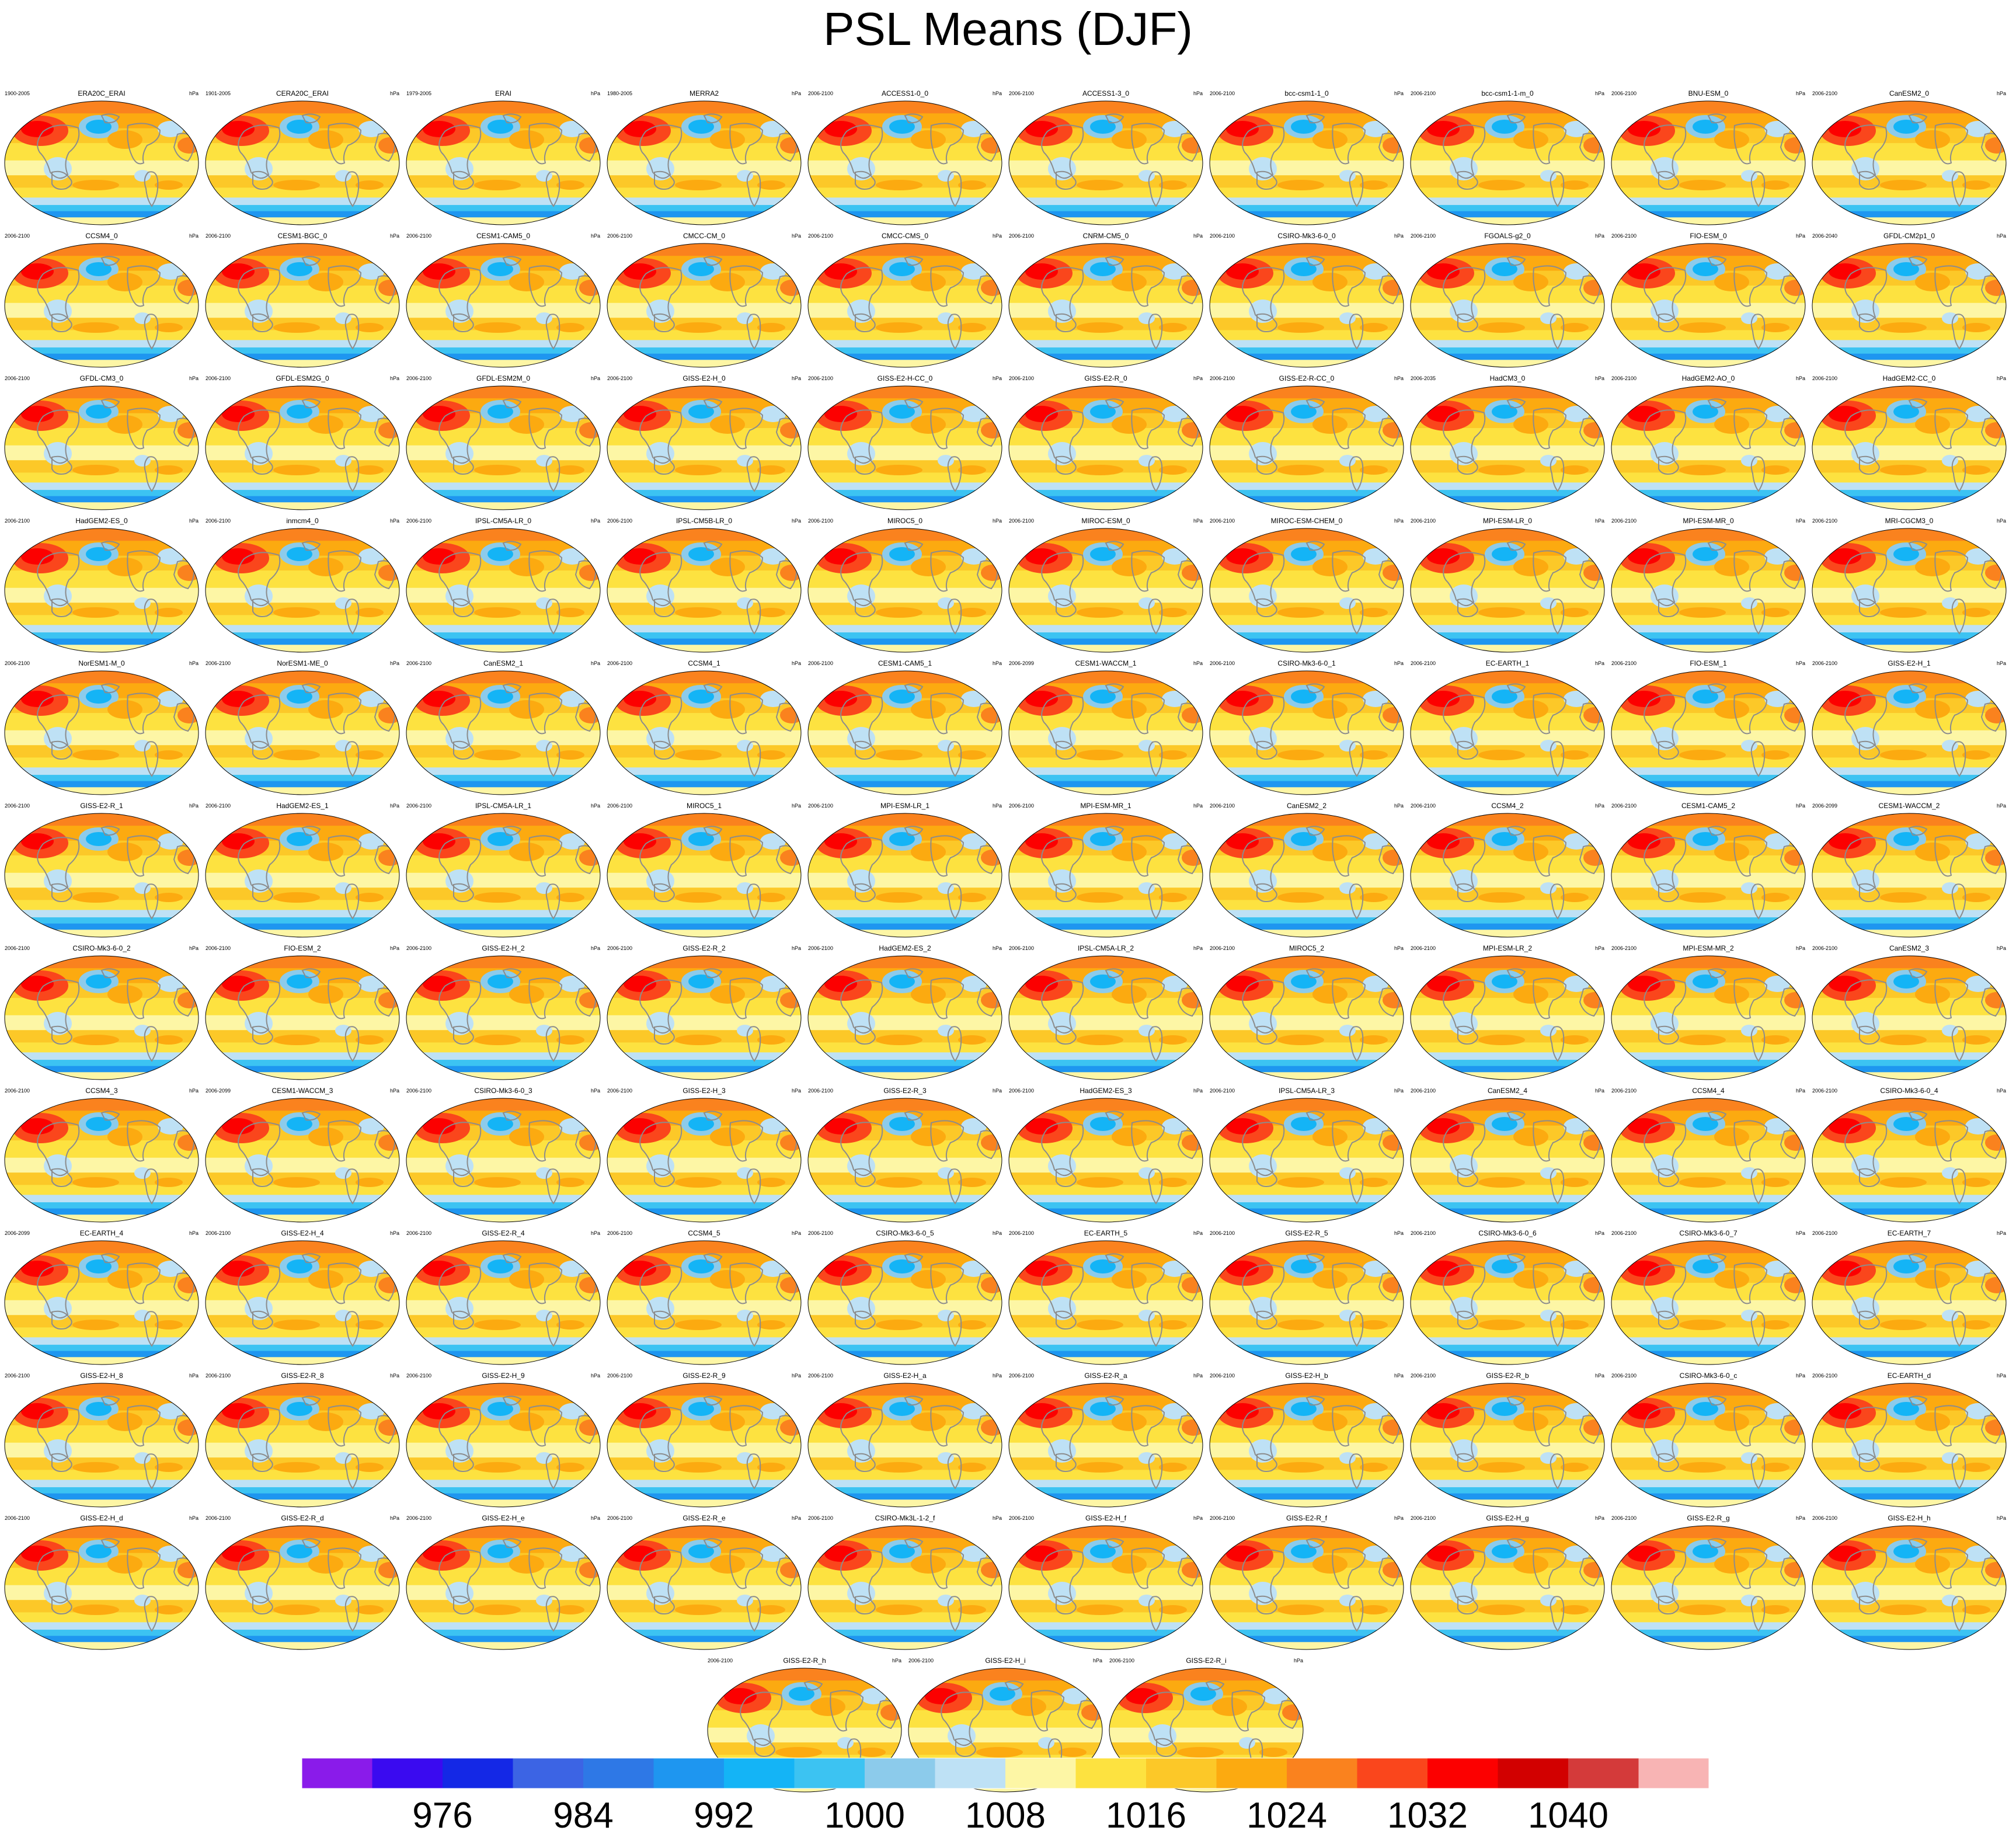 This screenshot has width=2016, height=1834. What do you see at coordinates (905, 158) in the screenshot?
I see `map-panel: 2006-2100 ACCESS1-0_0 hPa` at bounding box center [905, 158].